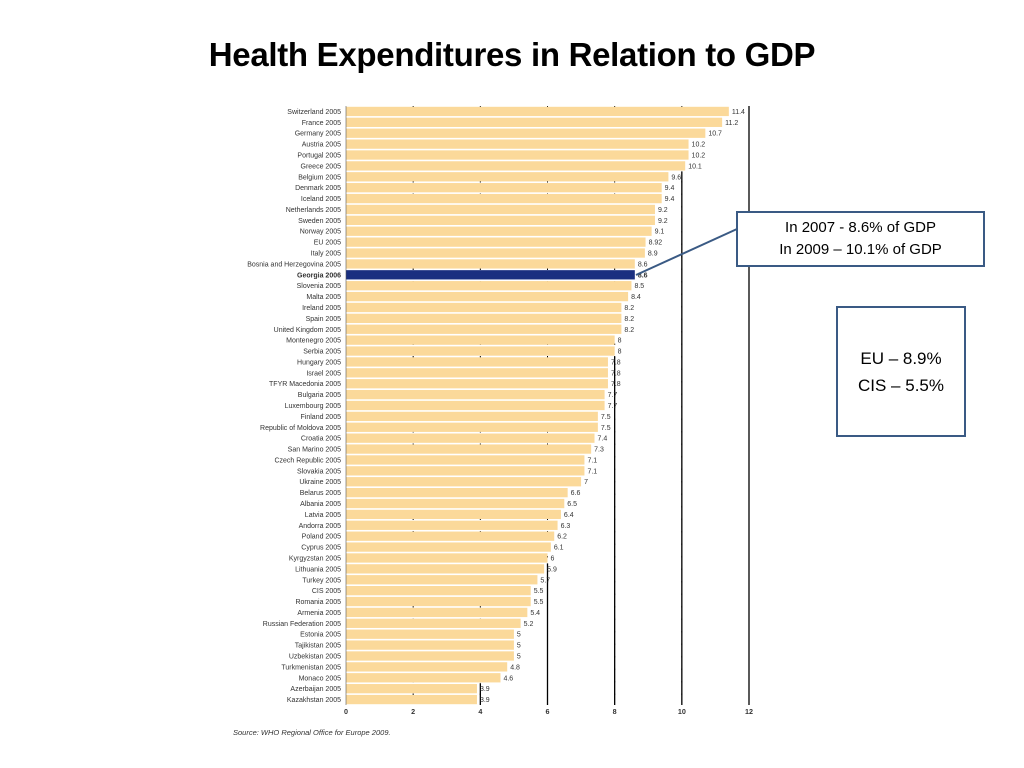  I want to click on category-label: Bulgaria 2005, so click(319, 395).